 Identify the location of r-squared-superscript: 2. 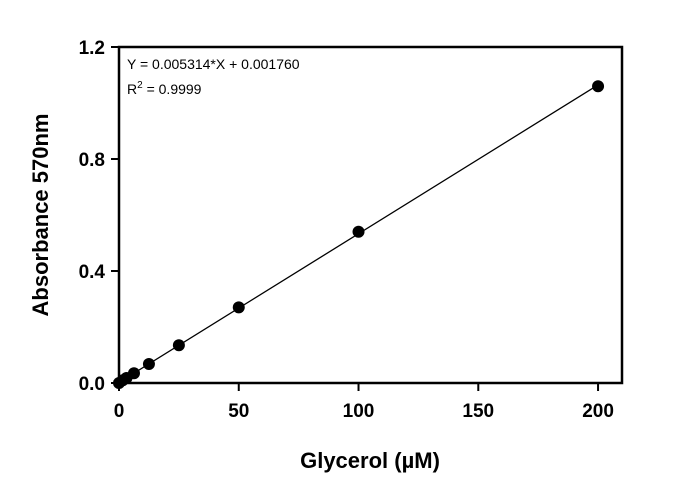
(140, 85).